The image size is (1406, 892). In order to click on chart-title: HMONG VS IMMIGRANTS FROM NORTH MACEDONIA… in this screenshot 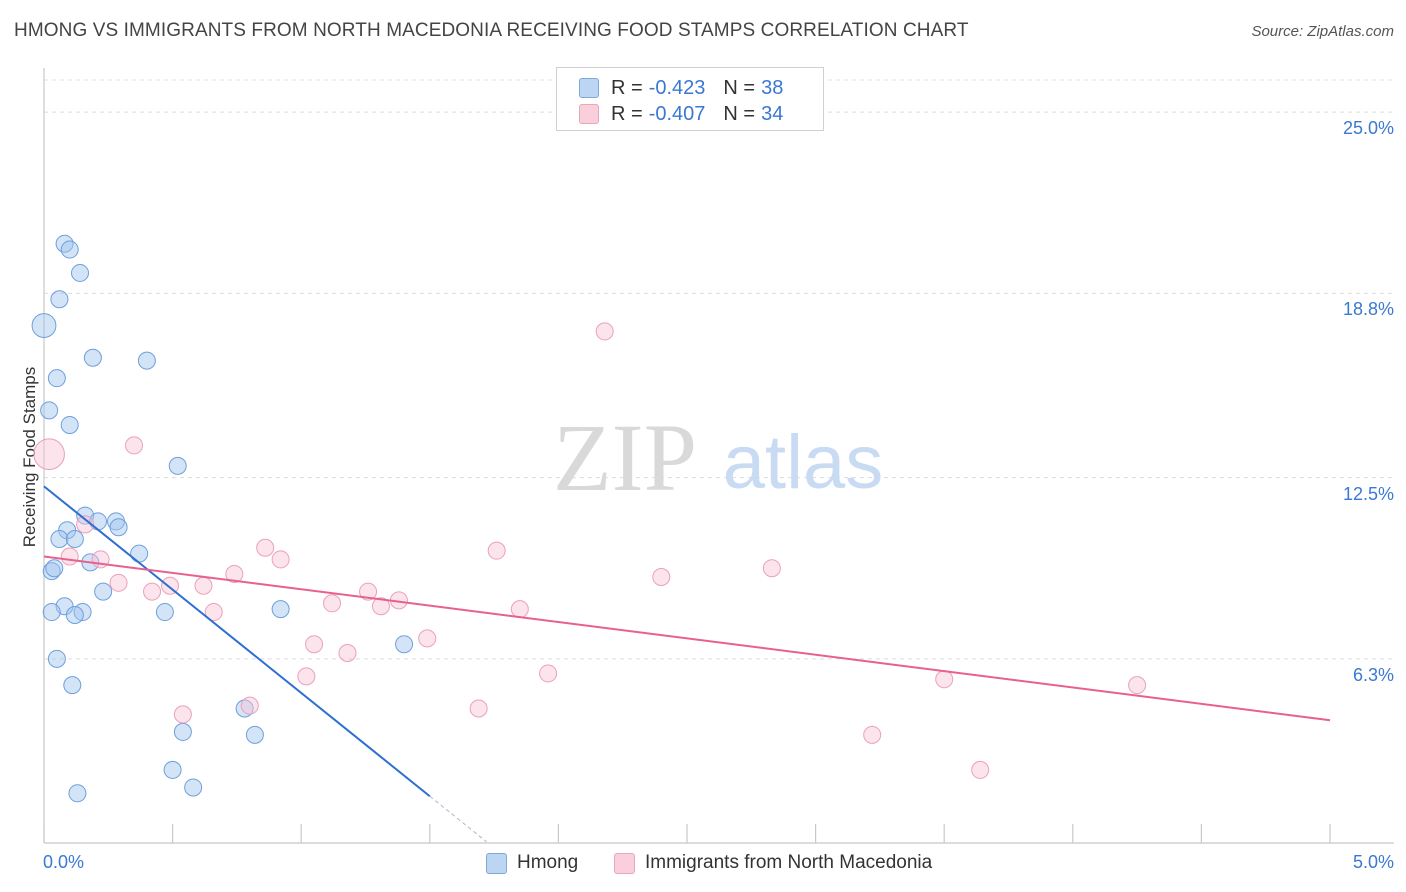, I will do `click(491, 30)`.